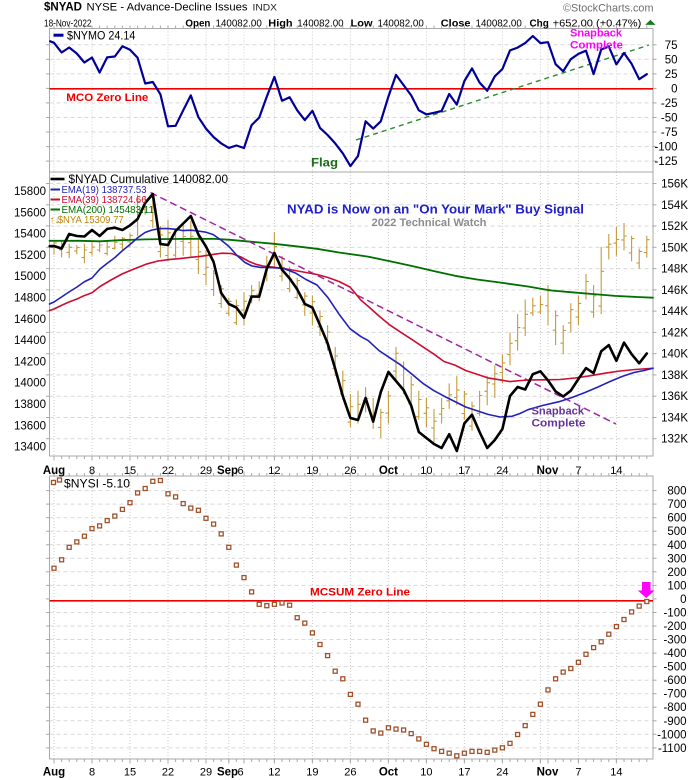  Describe the element at coordinates (456, 24) in the screenshot. I see `svg-text: Close` at that location.